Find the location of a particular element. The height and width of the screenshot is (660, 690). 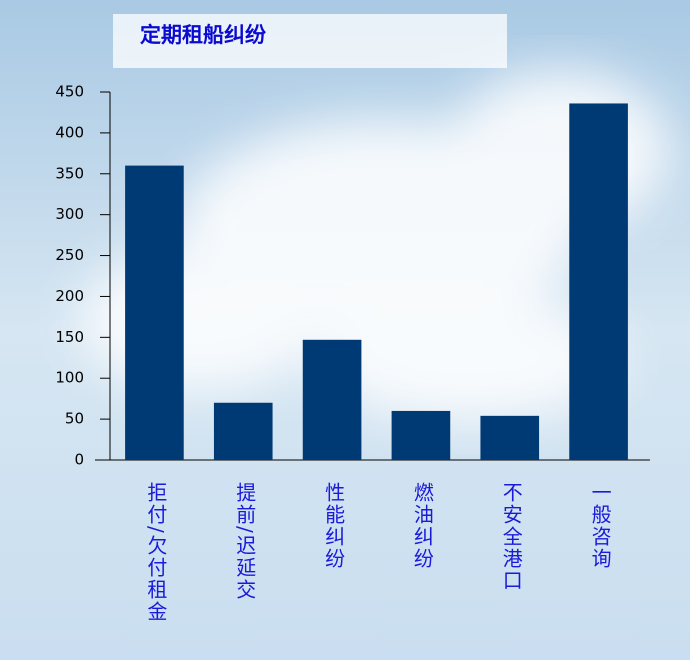

y-tick-label: 100 is located at coordinates (69, 378).